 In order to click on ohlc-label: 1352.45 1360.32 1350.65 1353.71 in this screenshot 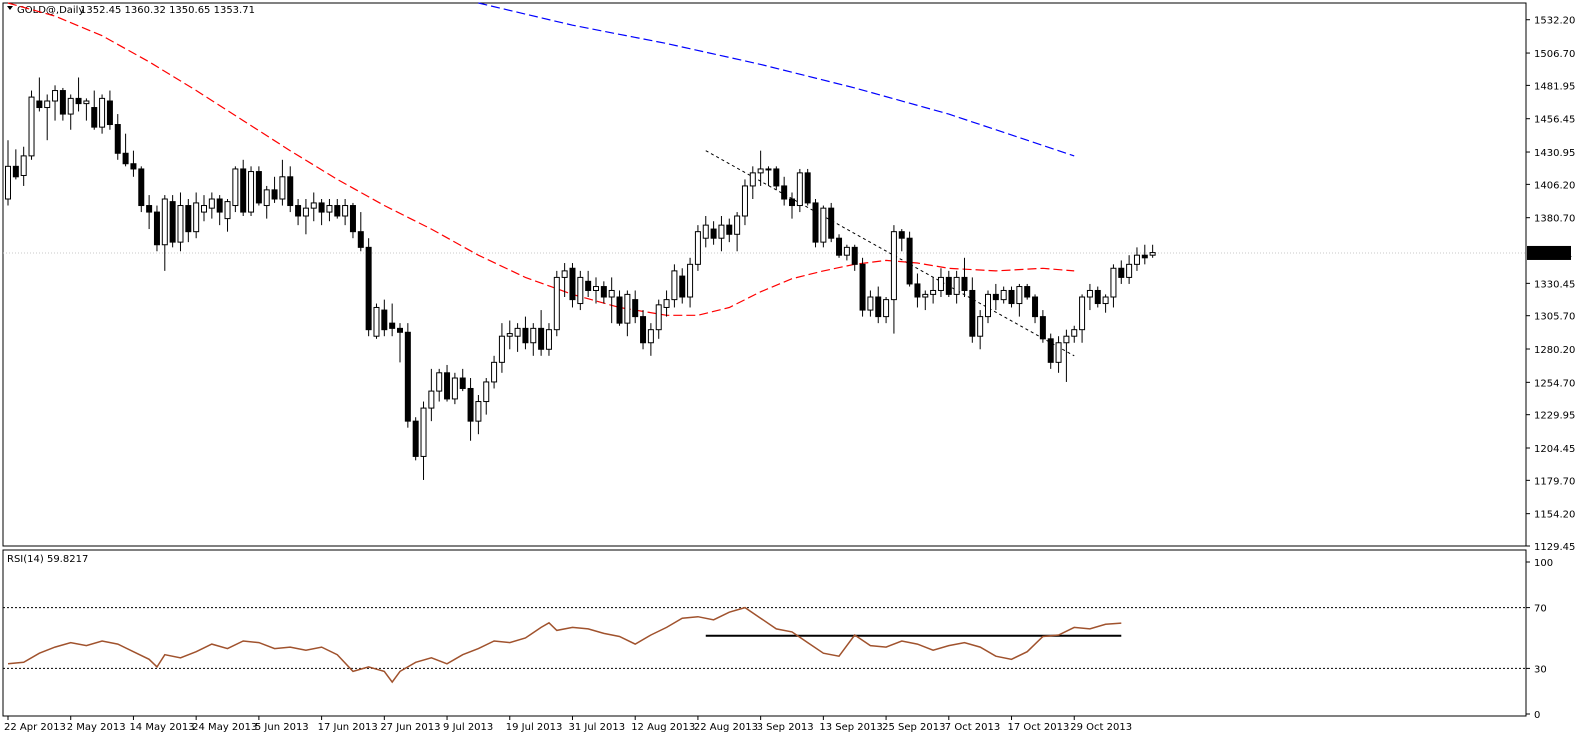, I will do `click(167, 10)`.